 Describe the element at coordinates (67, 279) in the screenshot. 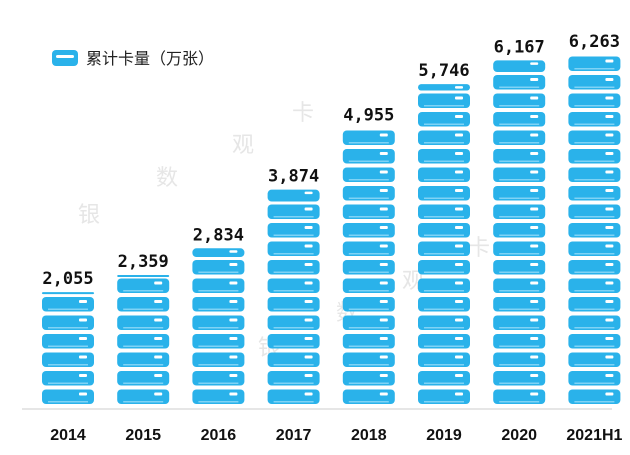

I see `bar-value-label: 2,055` at that location.